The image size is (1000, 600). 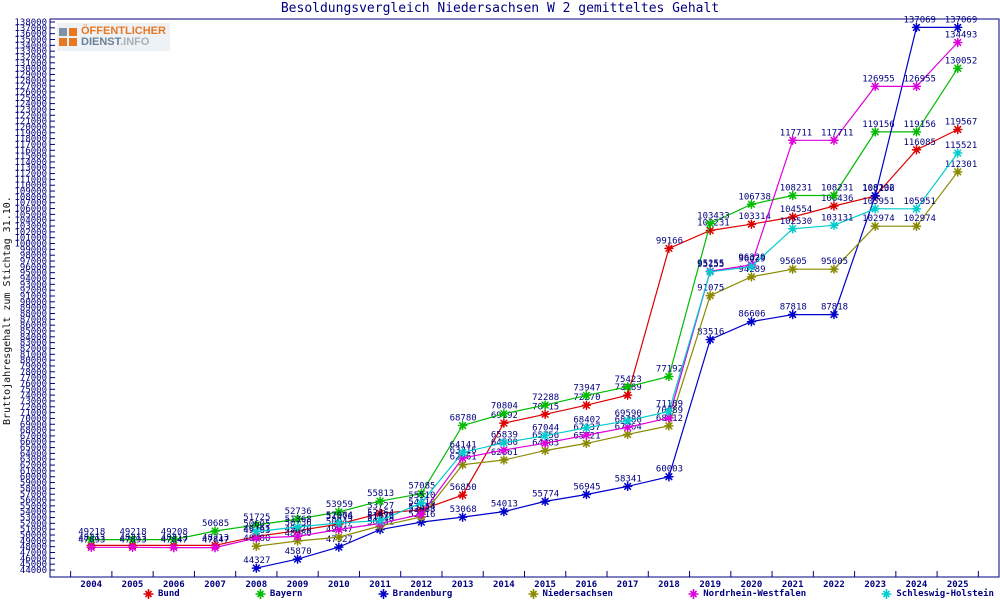 I want to click on svg-text: 50685, so click(x=215, y=524).